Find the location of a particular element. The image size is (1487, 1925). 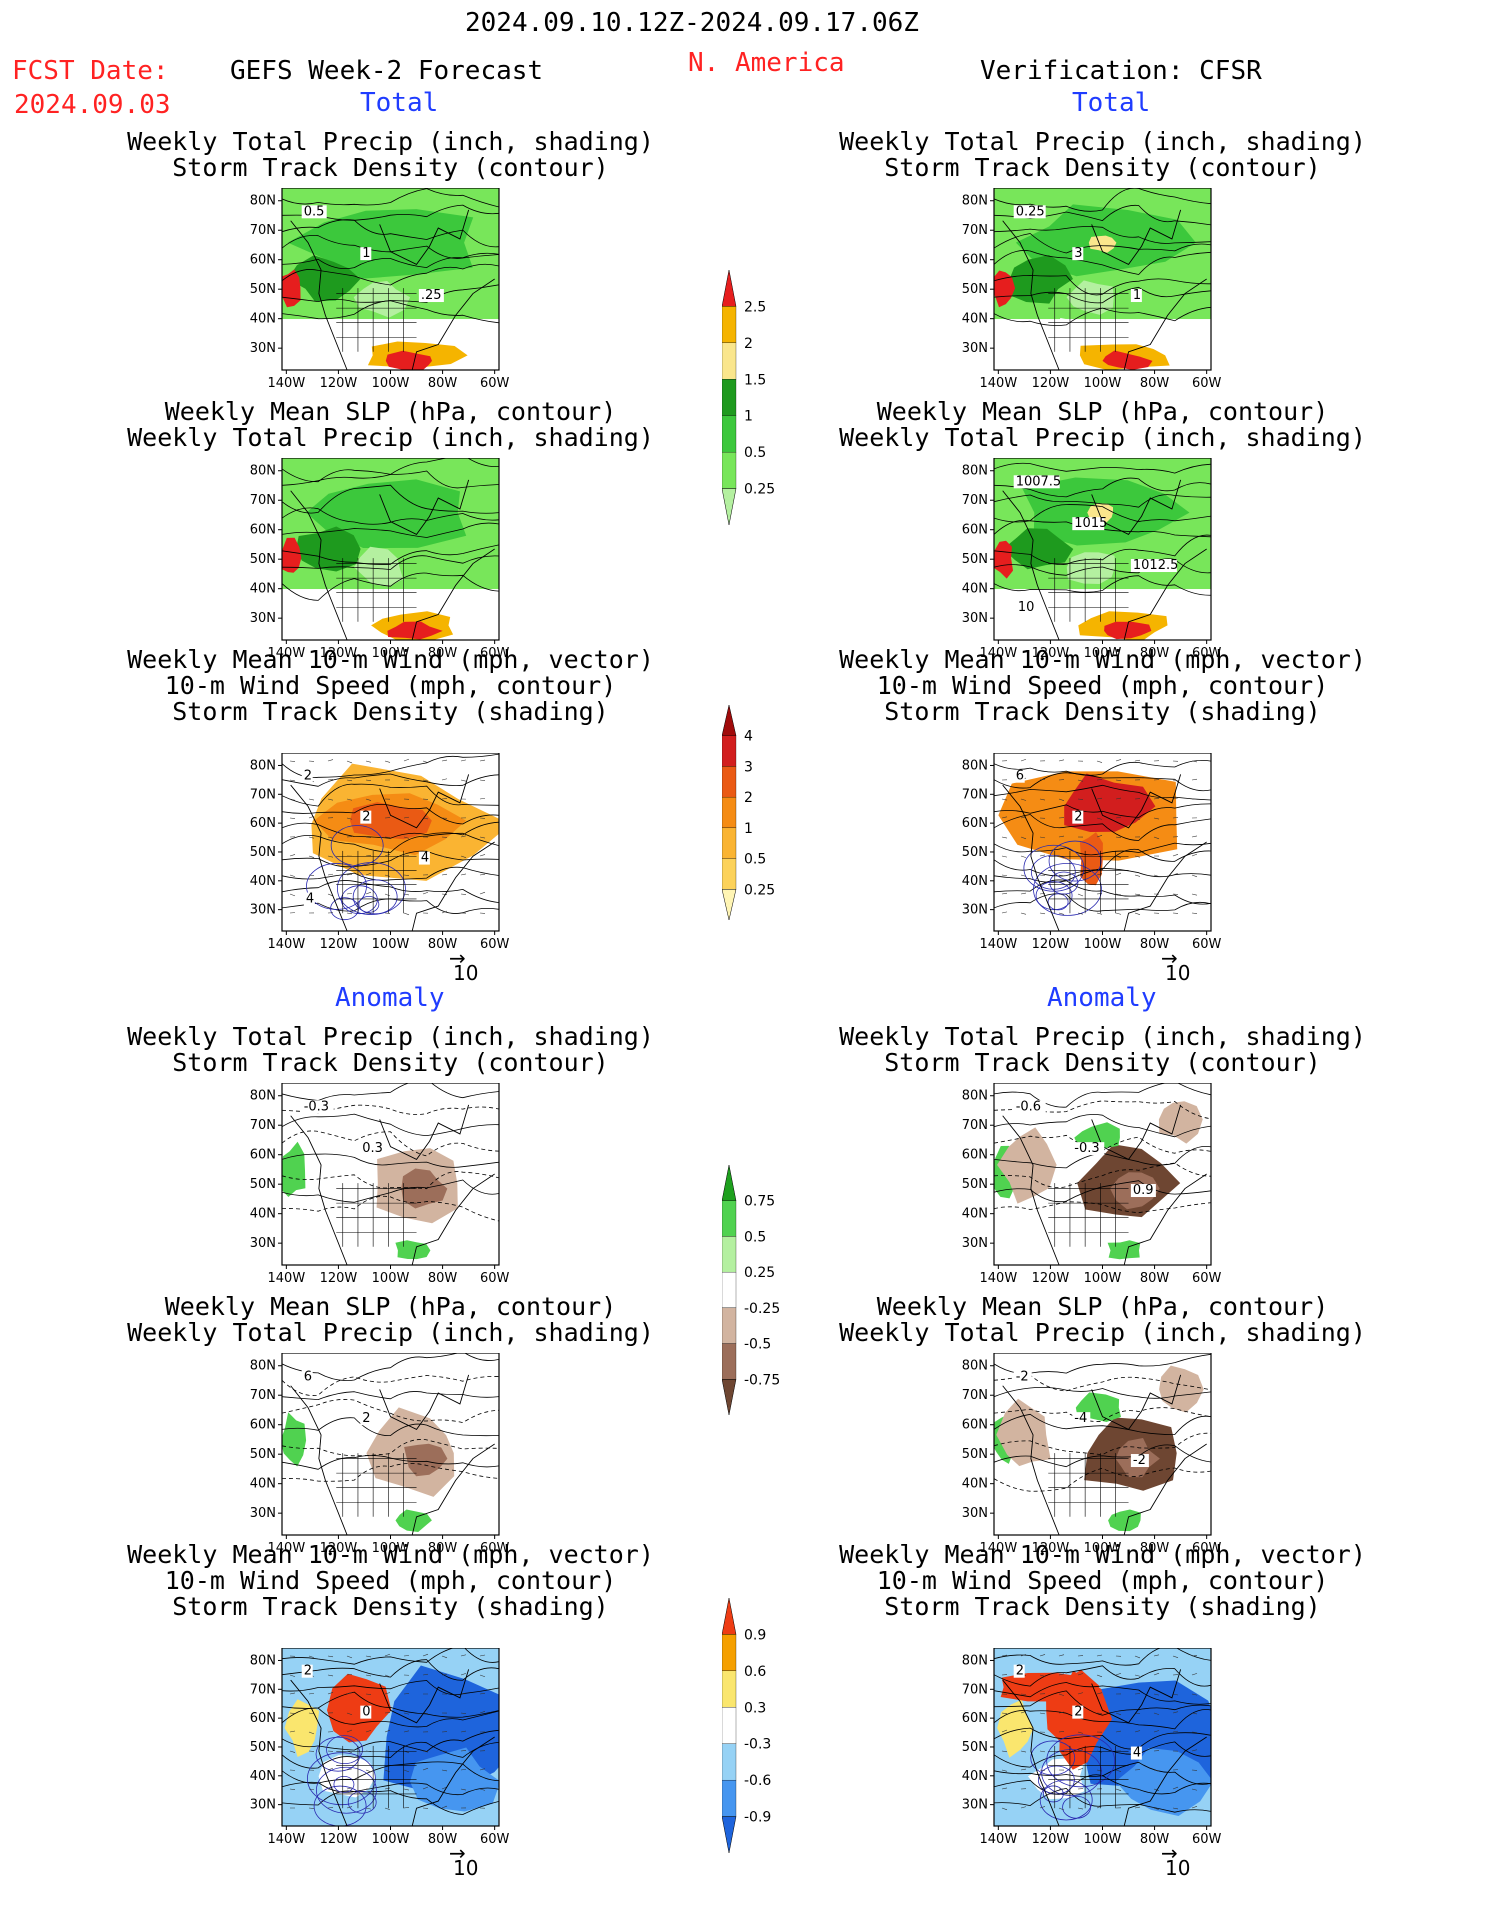

vector-ref-arrow-icon: → is located at coordinates (457, 958).